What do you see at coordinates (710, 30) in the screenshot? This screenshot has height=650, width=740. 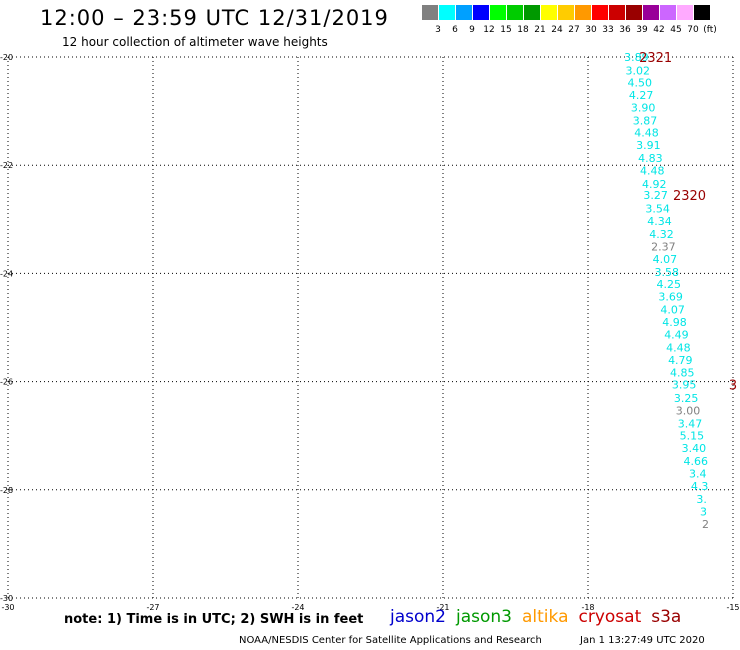 I see `scale-label: (ft)` at bounding box center [710, 30].